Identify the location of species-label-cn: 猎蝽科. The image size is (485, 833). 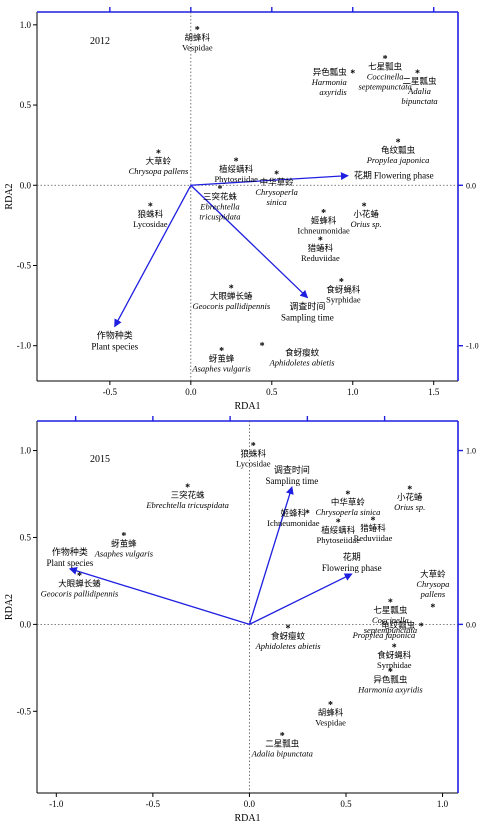
(321, 248).